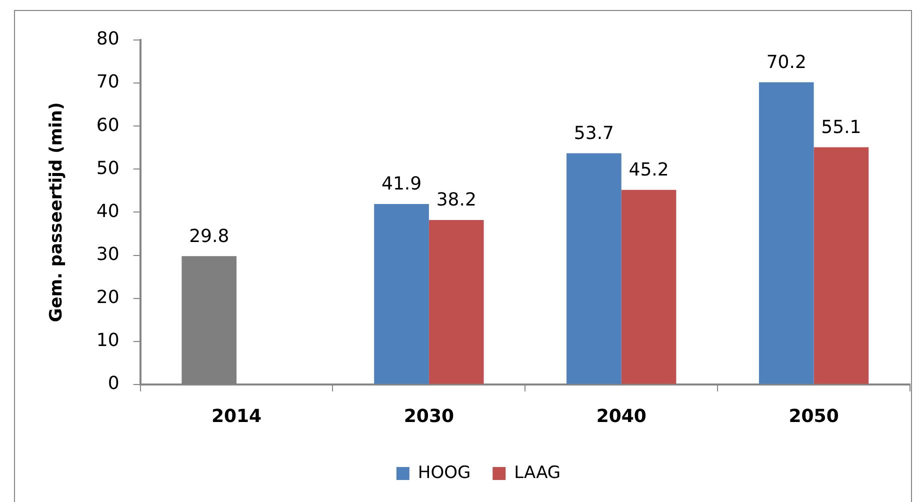  I want to click on y-tick-label: 20, so click(108, 297).